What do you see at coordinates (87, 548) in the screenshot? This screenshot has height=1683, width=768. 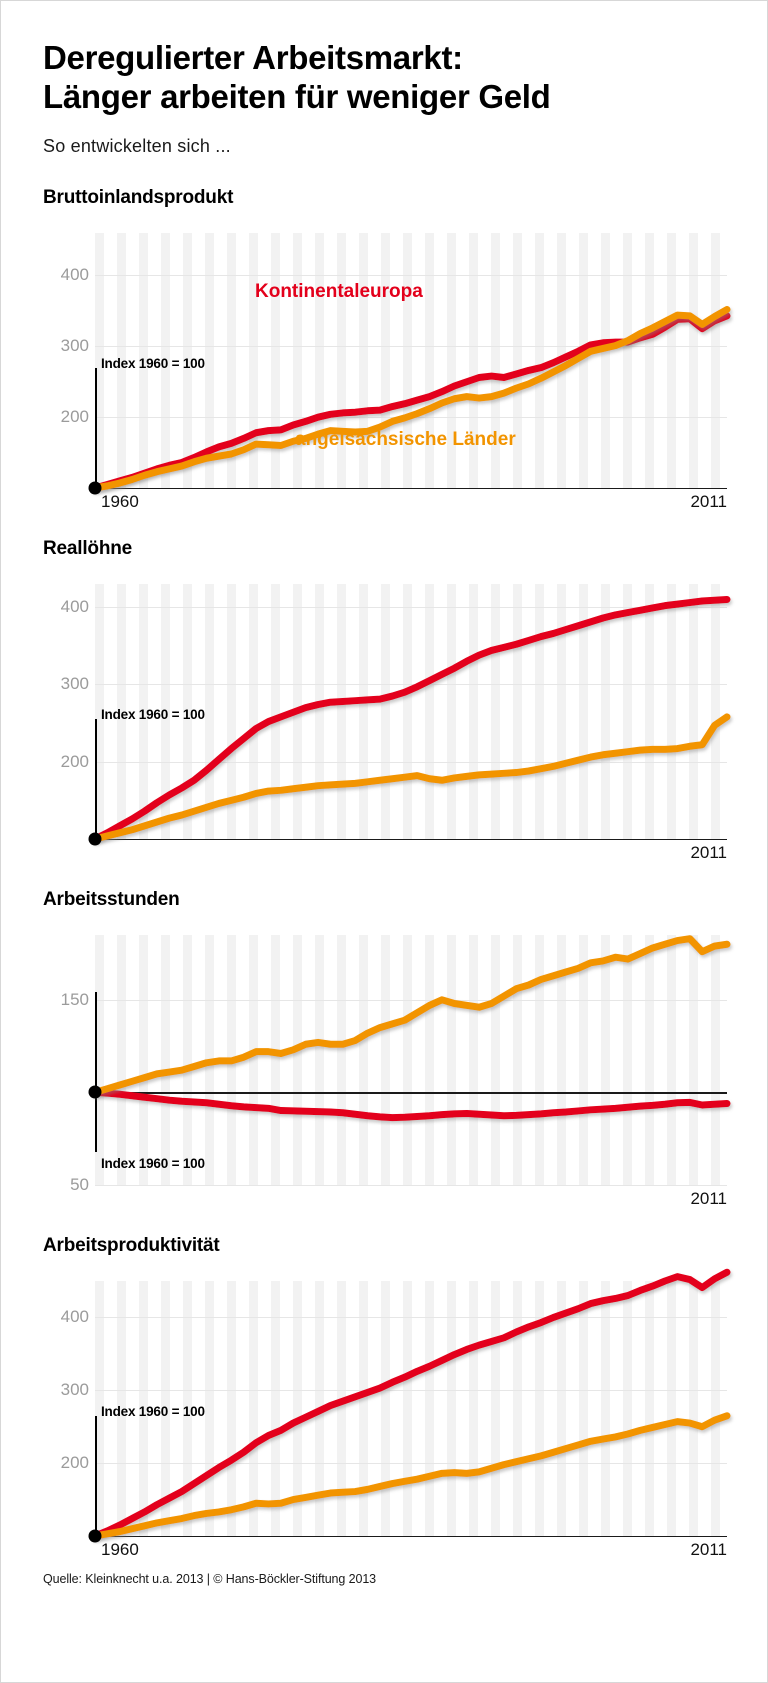 I see `chart-title: Reallöhne` at bounding box center [87, 548].